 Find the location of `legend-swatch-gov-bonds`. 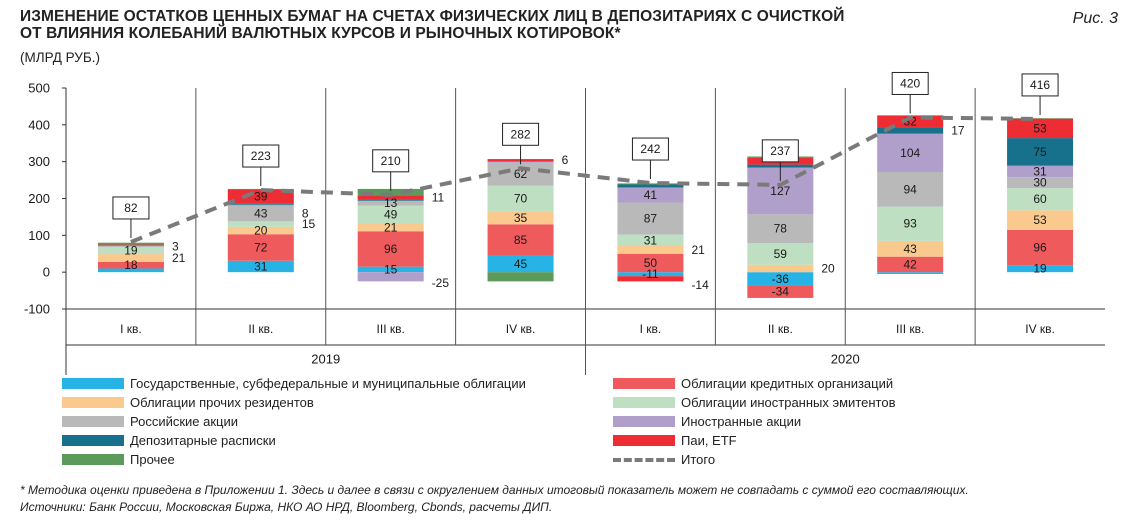

legend-swatch-gov-bonds is located at coordinates (93, 383).